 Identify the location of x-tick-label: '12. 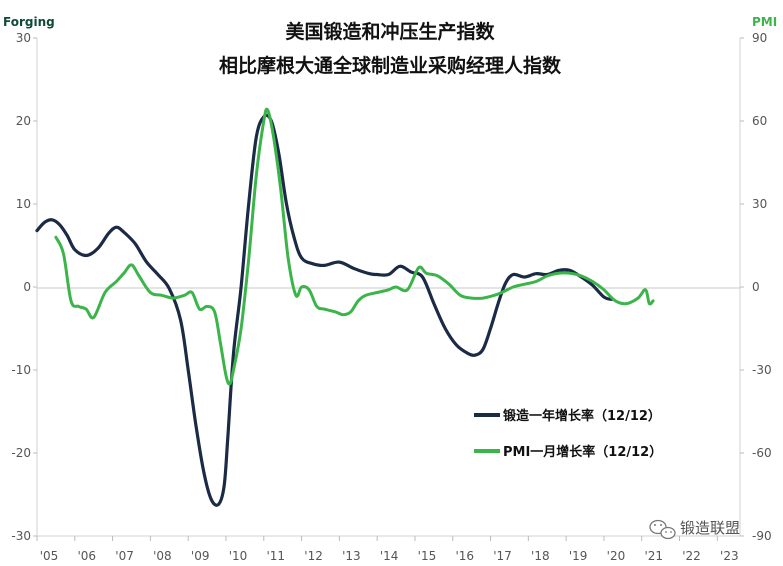
(313, 556).